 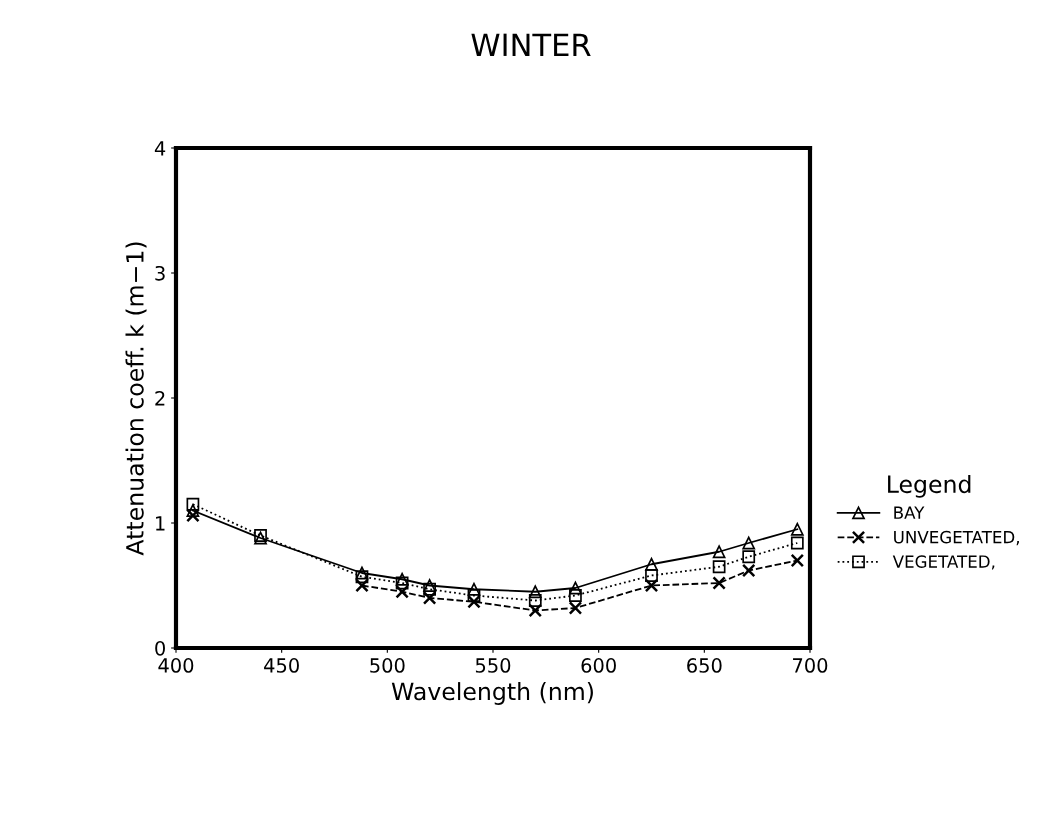 What do you see at coordinates (160, 523) in the screenshot?
I see `y-tick-label: 1` at bounding box center [160, 523].